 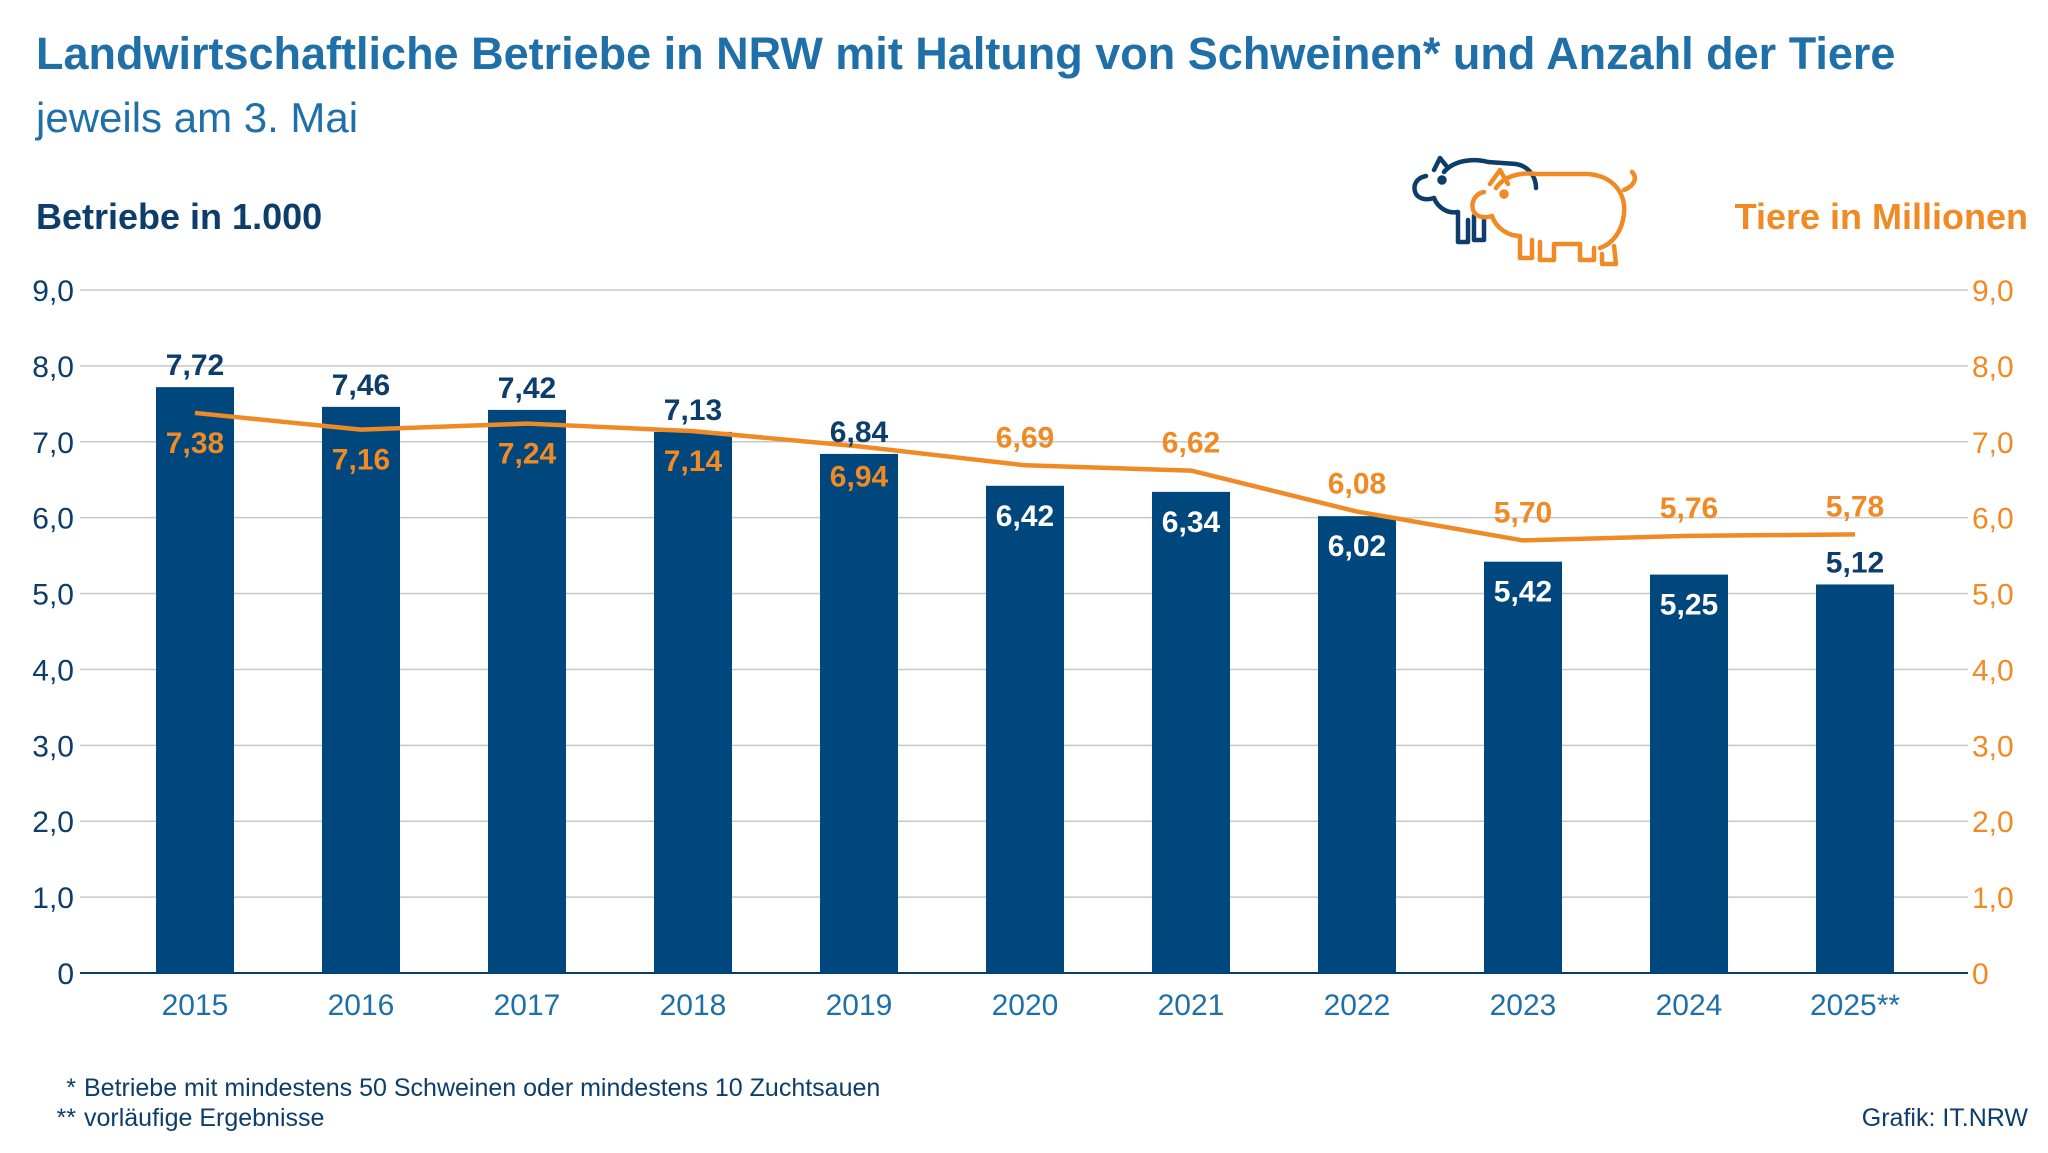 I want to click on left-tick-label: 6,0, so click(x=53, y=519).